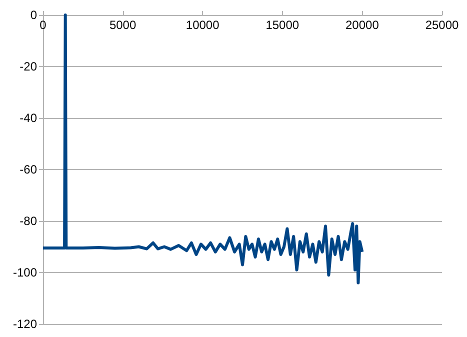 The height and width of the screenshot is (337, 467). I want to click on y-tick-label: -120, so click(25, 324).